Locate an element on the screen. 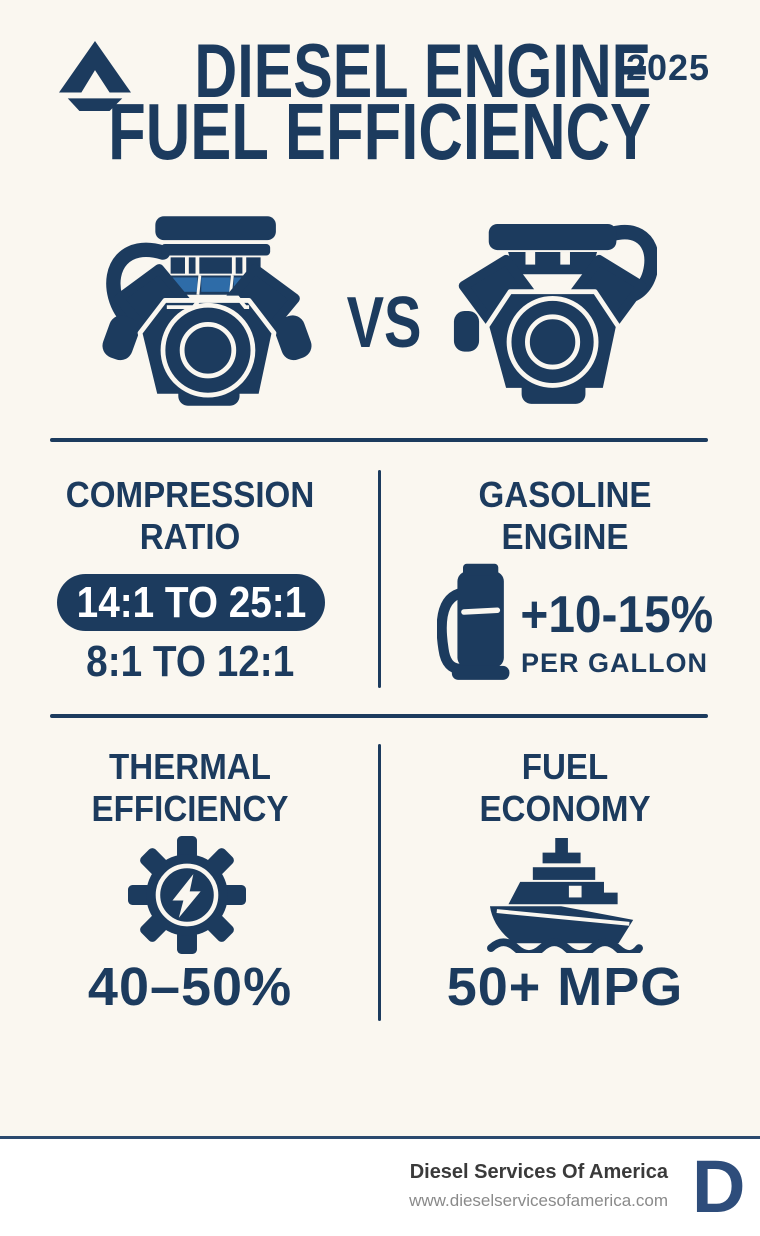 The image size is (760, 1236). gasoline-value-wrap: +10-15% is located at coordinates (614, 615).